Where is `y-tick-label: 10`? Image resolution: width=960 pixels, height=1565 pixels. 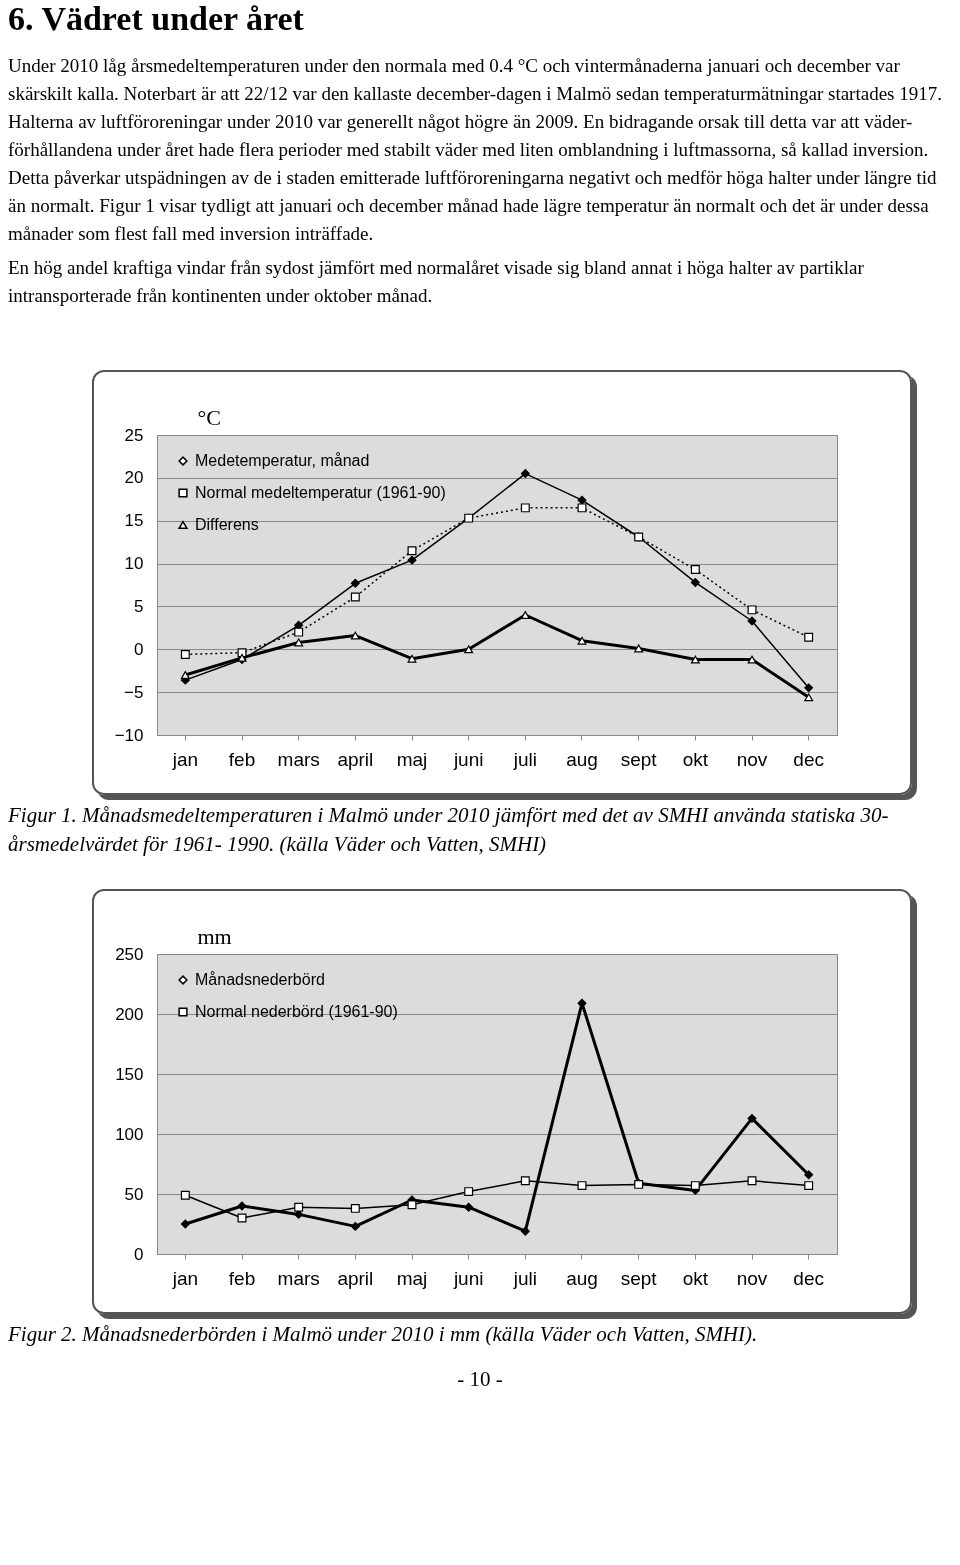
y-tick-label: 10 is located at coordinates (134, 564).